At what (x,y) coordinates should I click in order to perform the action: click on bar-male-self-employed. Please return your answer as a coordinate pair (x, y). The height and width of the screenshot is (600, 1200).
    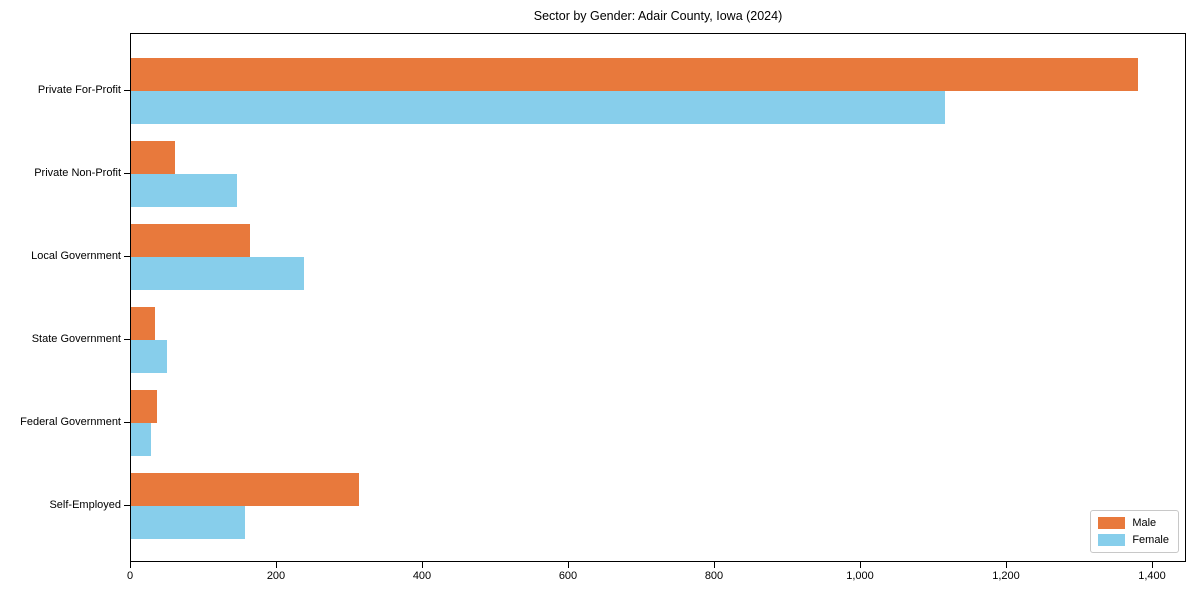
    Looking at the image, I should click on (245, 489).